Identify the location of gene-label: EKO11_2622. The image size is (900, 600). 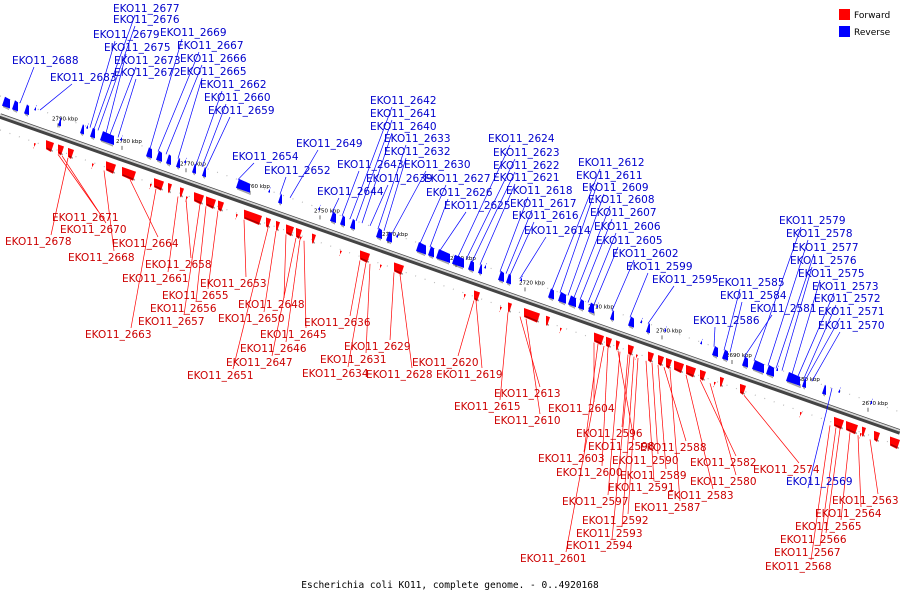
(526, 166).